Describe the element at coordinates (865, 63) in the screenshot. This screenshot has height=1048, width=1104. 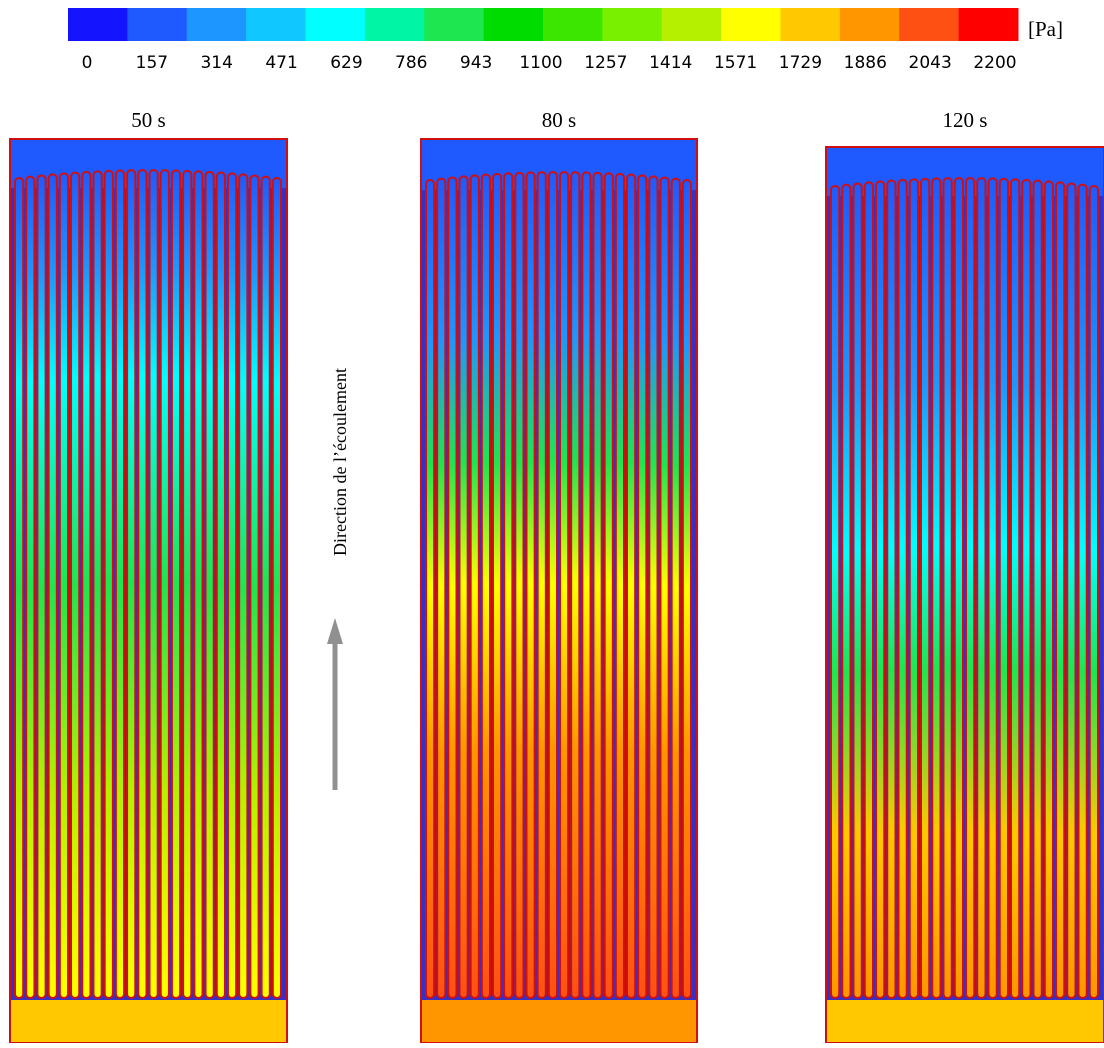
I see `colorbar-tick-label: 1886` at that location.